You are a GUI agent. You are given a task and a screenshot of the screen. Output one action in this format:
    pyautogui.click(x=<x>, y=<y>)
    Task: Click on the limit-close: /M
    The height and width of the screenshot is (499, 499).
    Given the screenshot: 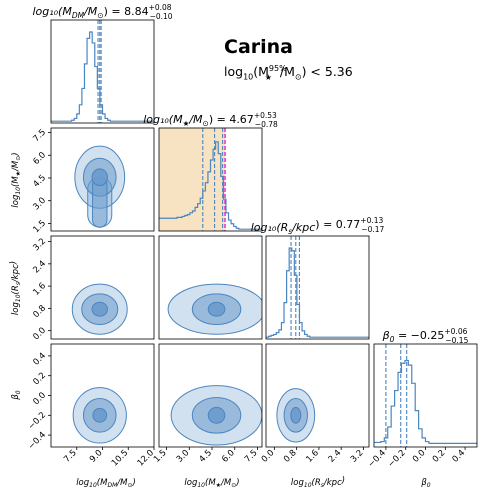 What is the action you would take?
    pyautogui.click(x=287, y=72)
    